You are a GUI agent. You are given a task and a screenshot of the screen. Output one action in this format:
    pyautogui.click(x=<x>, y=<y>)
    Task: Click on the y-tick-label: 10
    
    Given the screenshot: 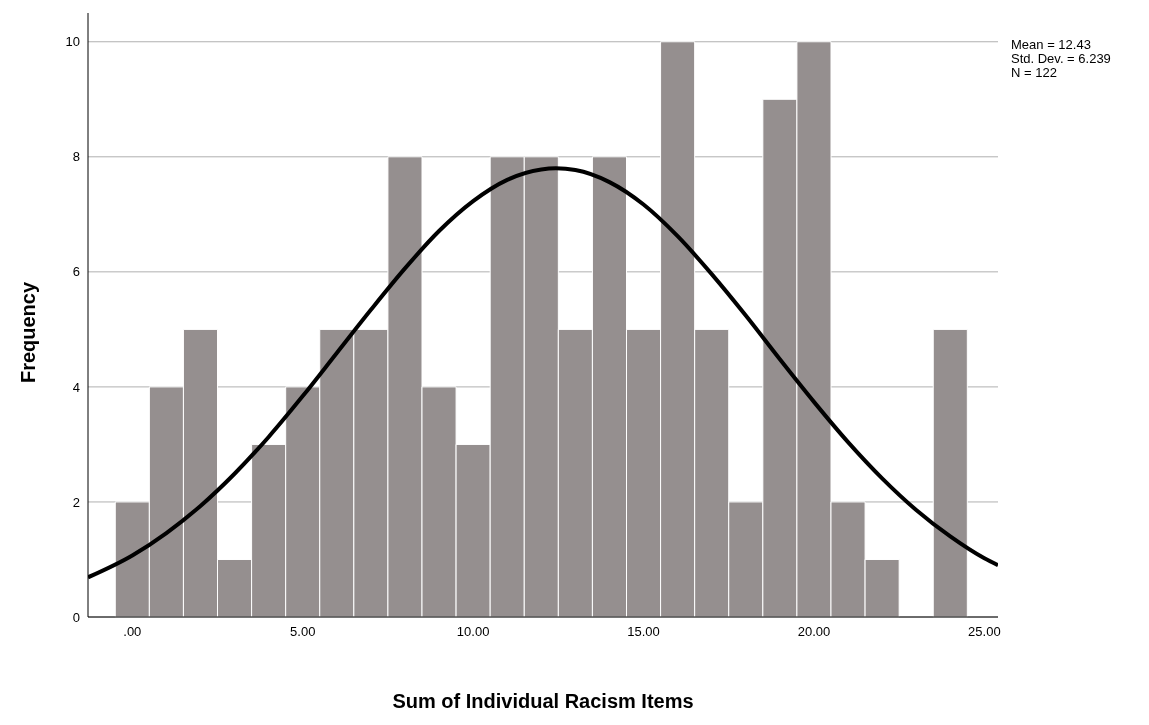 What is the action you would take?
    pyautogui.click(x=72, y=42)
    